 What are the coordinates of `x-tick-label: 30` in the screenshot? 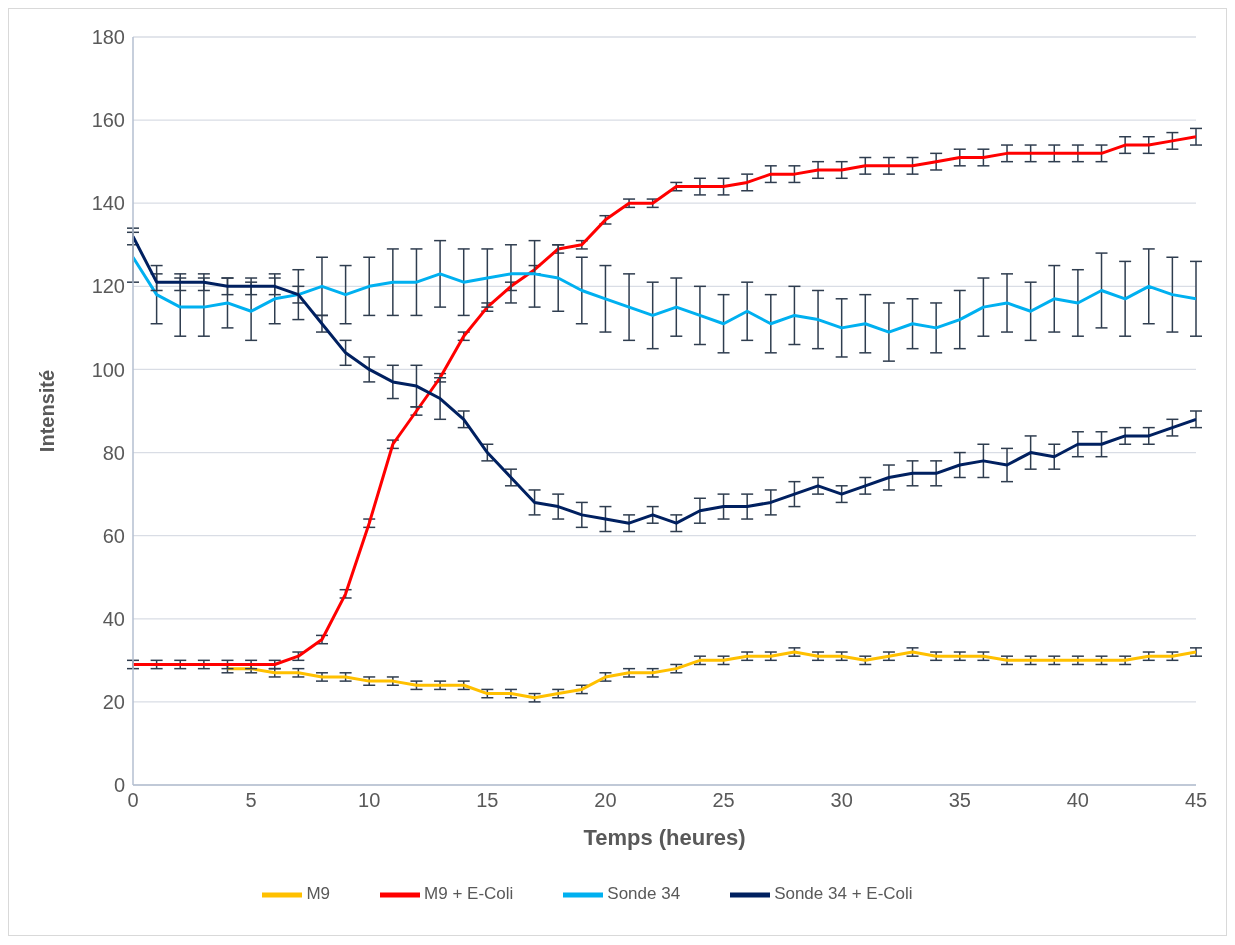 It's located at (841, 800).